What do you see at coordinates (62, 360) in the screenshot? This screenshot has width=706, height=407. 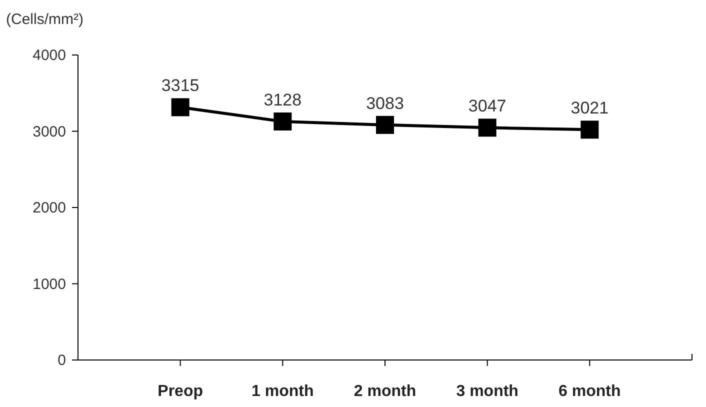 I see `y-tick-label: 0` at bounding box center [62, 360].